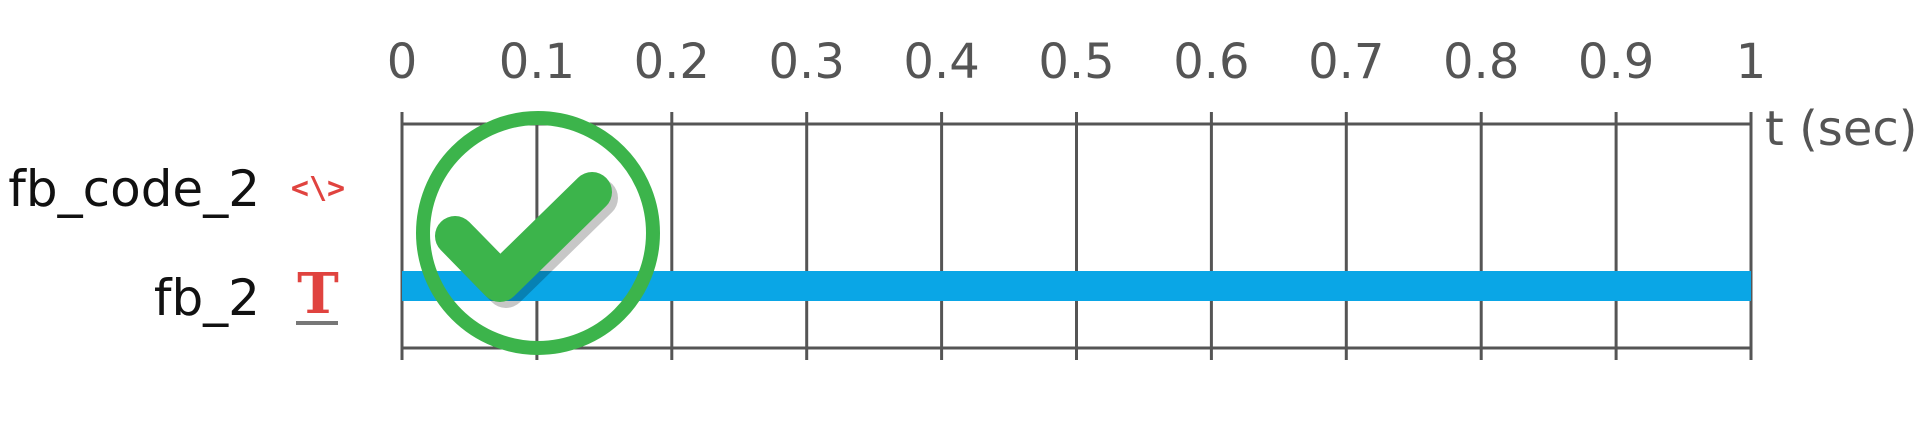 The image size is (1925, 447). What do you see at coordinates (1841, 129) in the screenshot?
I see `axis-unit-label: t (sec)` at bounding box center [1841, 129].